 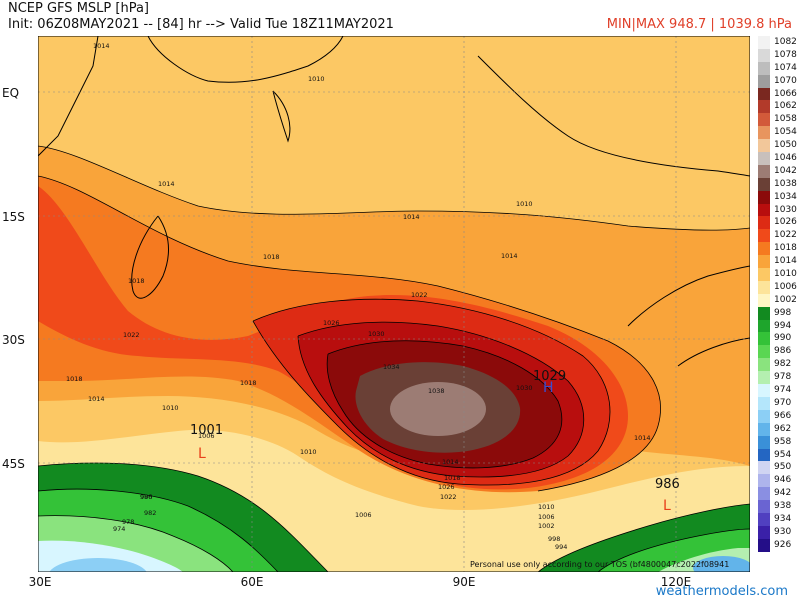 I want to click on isobar-label: 998, so click(x=554, y=539).